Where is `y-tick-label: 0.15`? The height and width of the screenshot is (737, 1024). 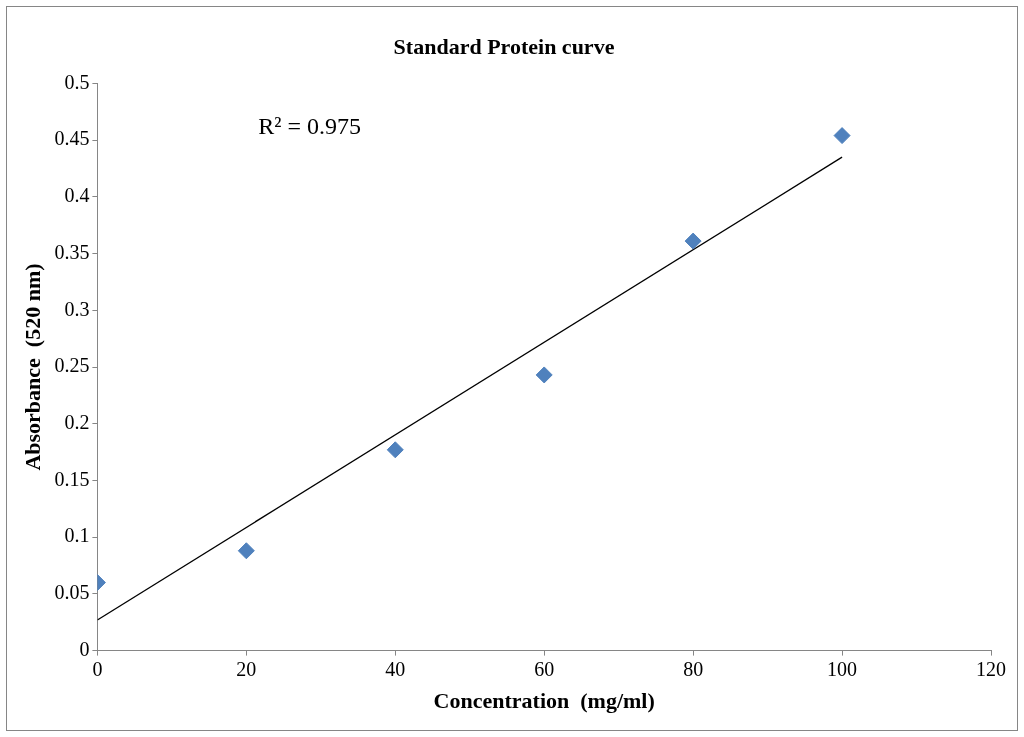
y-tick-label: 0.15 is located at coordinates (72, 478).